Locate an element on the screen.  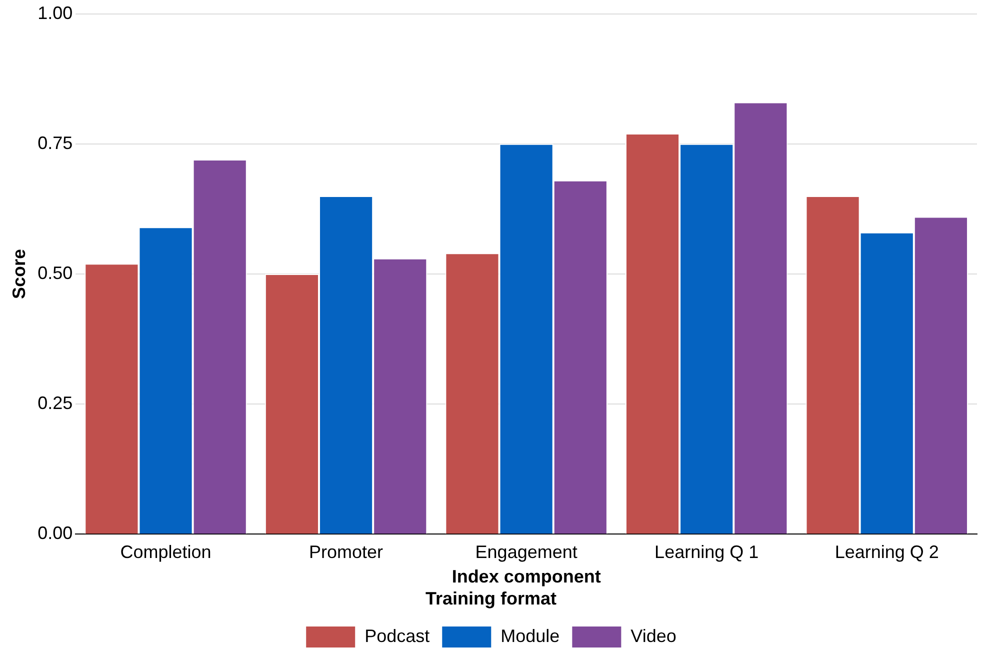
y-tick-label: 1.00 is located at coordinates (55, 12).